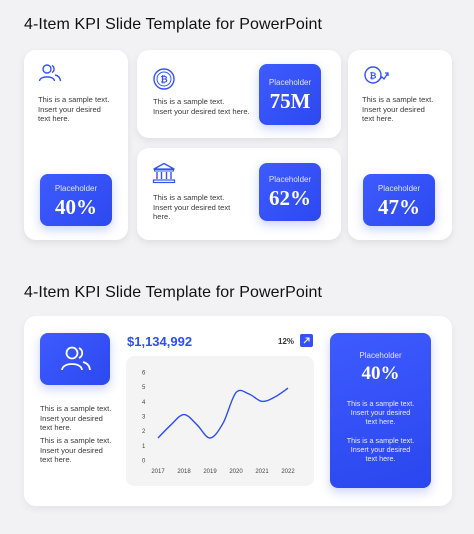 Image resolution: width=474 pixels, height=534 pixels. Describe the element at coordinates (144, 418) in the screenshot. I see `y-tick-label: 3` at that location.